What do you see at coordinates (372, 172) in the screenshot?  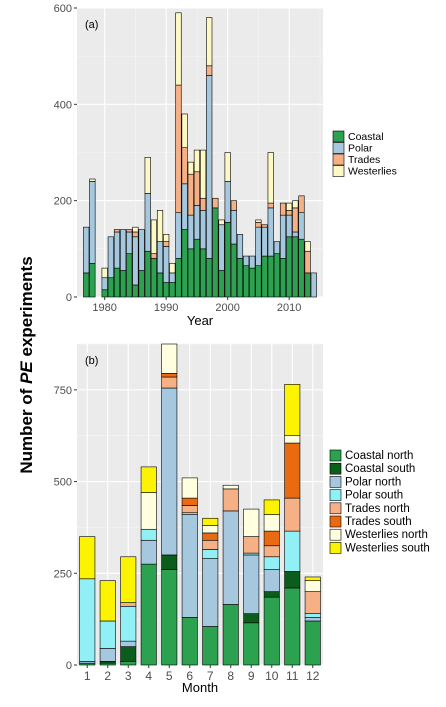 I see `legend-label-westerlies: Westerlies` at bounding box center [372, 172].